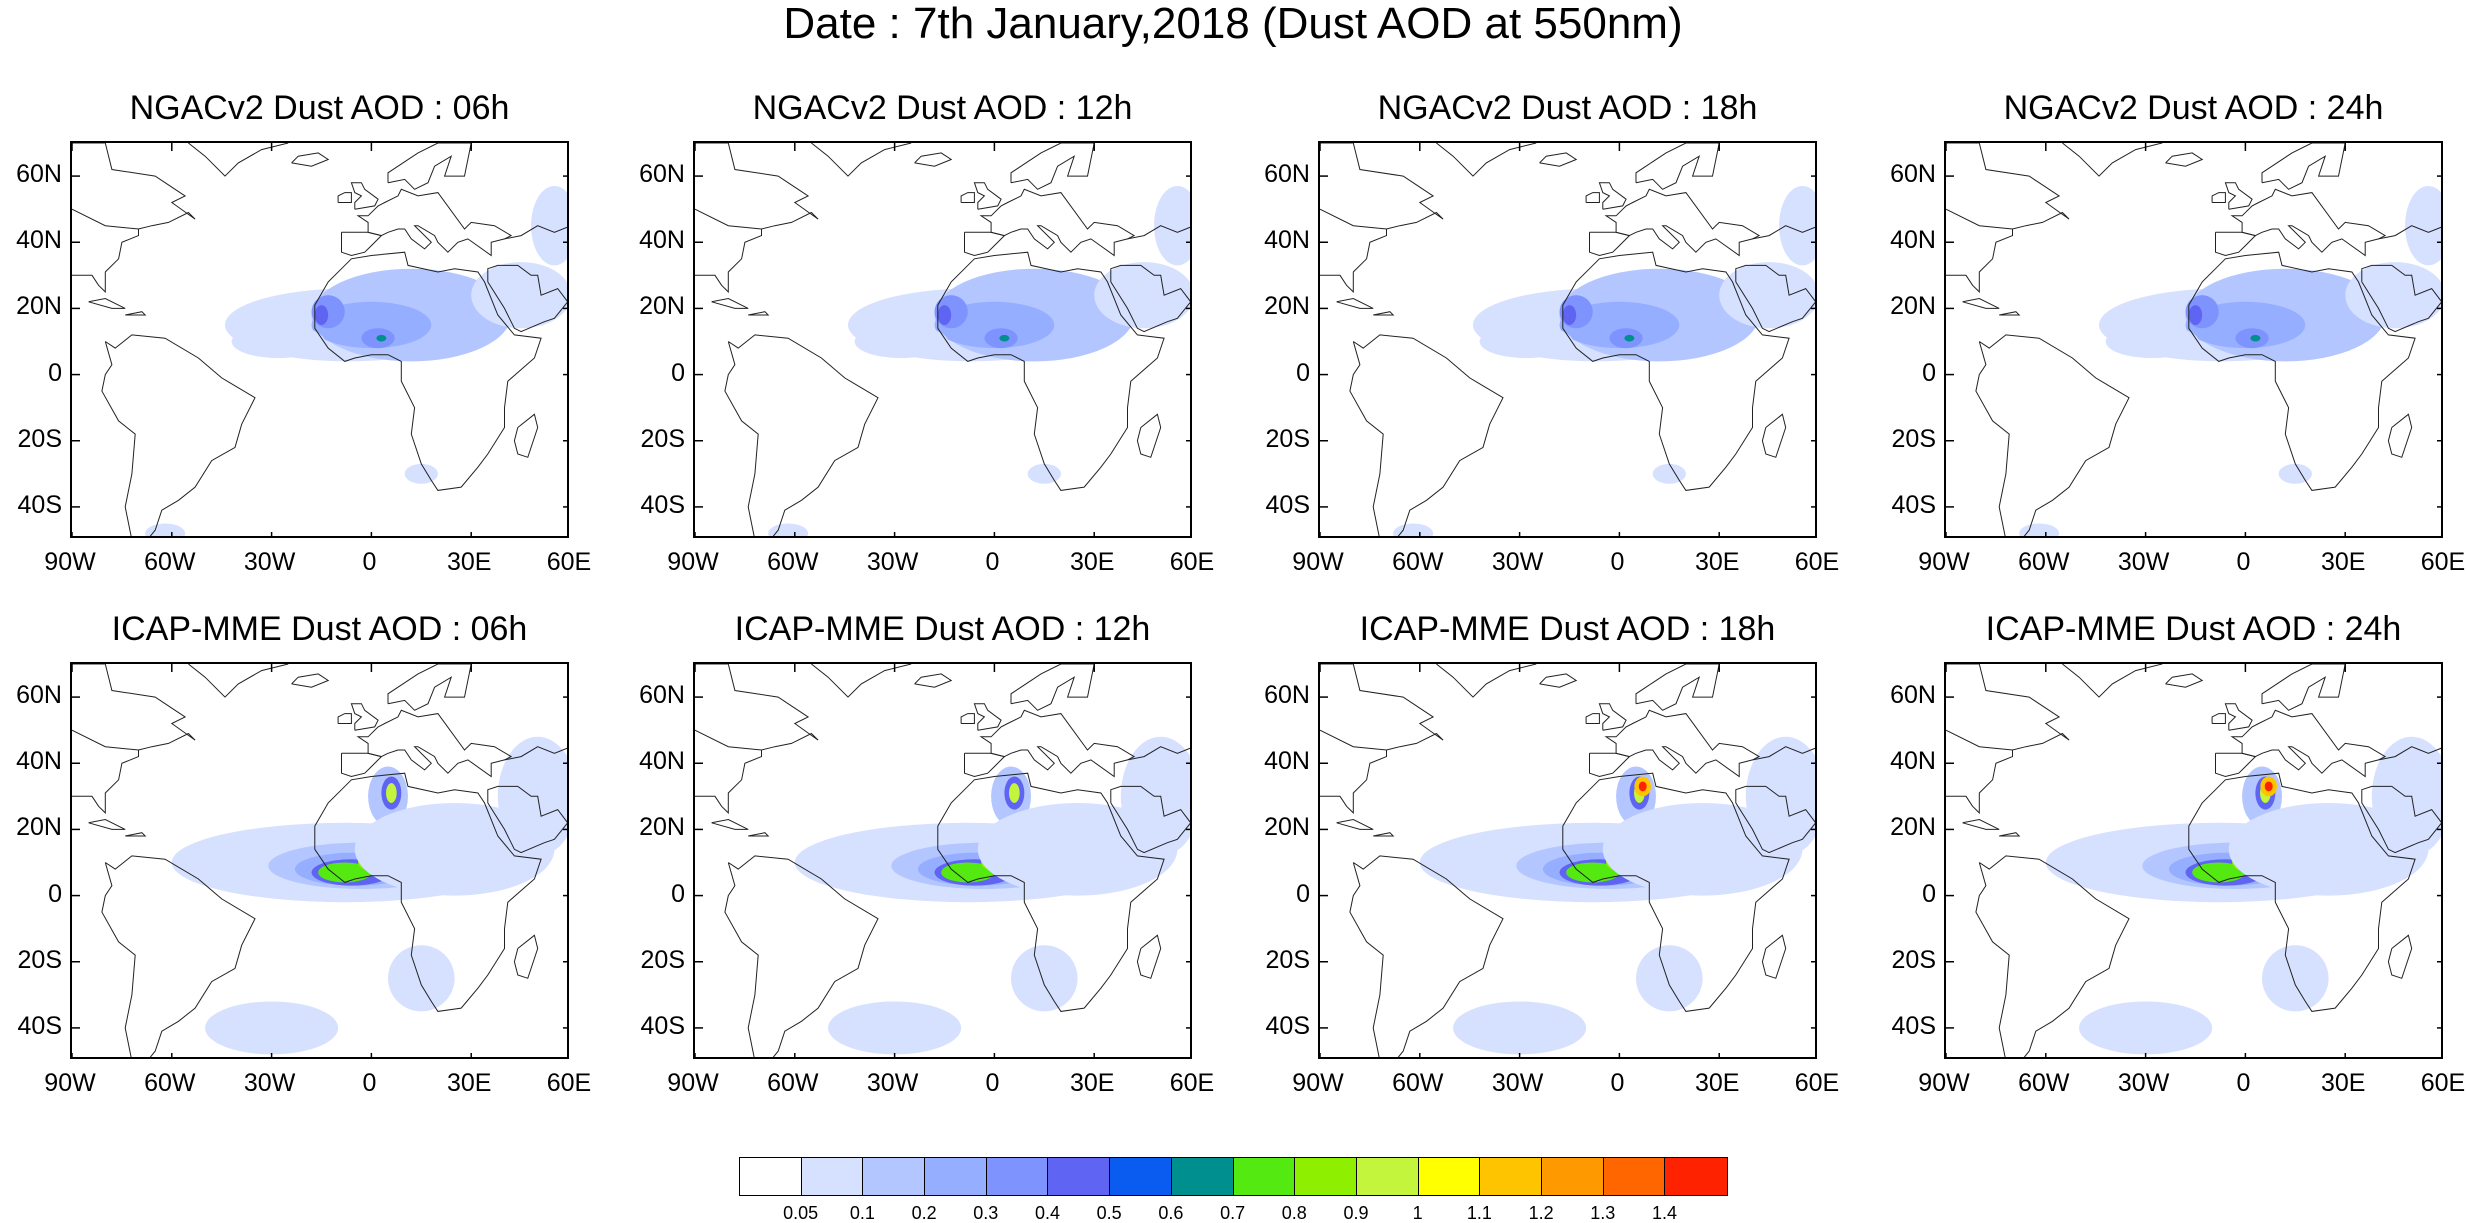 Image resolution: width=2466 pixels, height=1223 pixels. What do you see at coordinates (678, 372) in the screenshot?
I see `lat-tick-label: 0` at bounding box center [678, 372].